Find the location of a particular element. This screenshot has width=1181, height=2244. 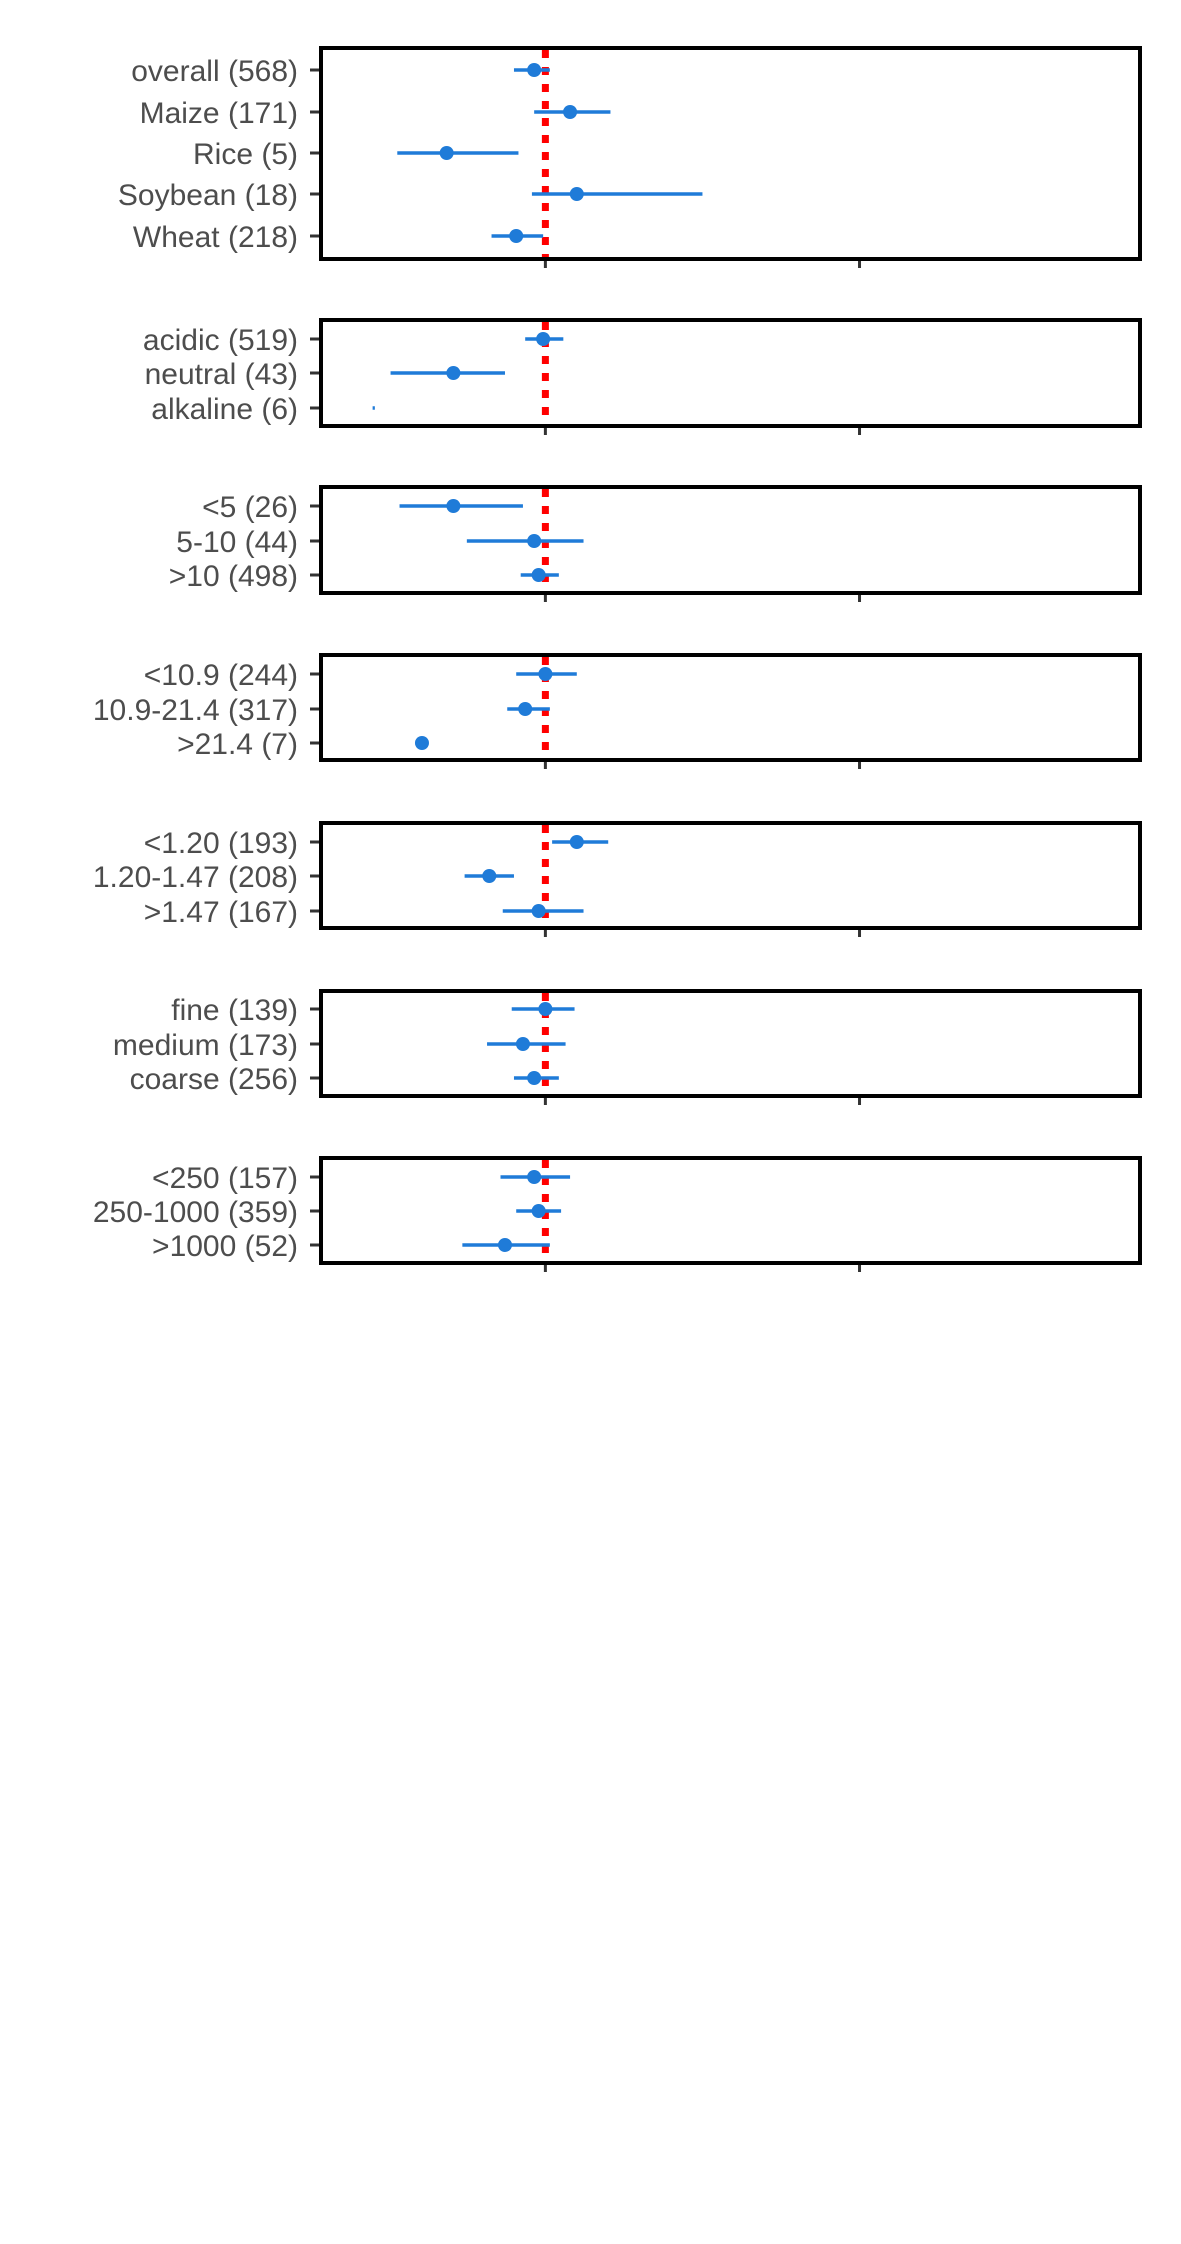

row-label: 5-10 (44) is located at coordinates (237, 542).